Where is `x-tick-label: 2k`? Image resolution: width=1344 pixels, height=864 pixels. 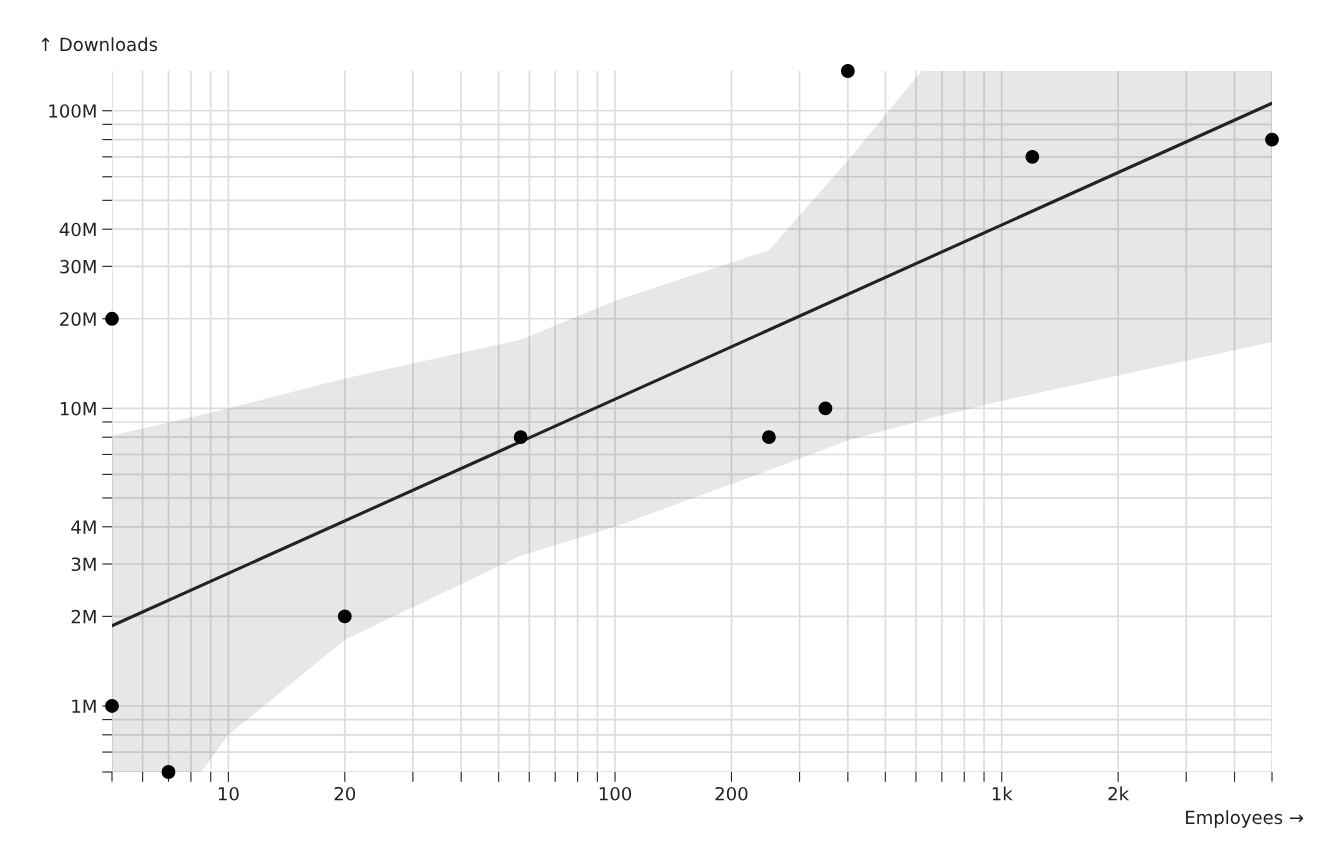 x-tick-label: 2k is located at coordinates (1119, 793).